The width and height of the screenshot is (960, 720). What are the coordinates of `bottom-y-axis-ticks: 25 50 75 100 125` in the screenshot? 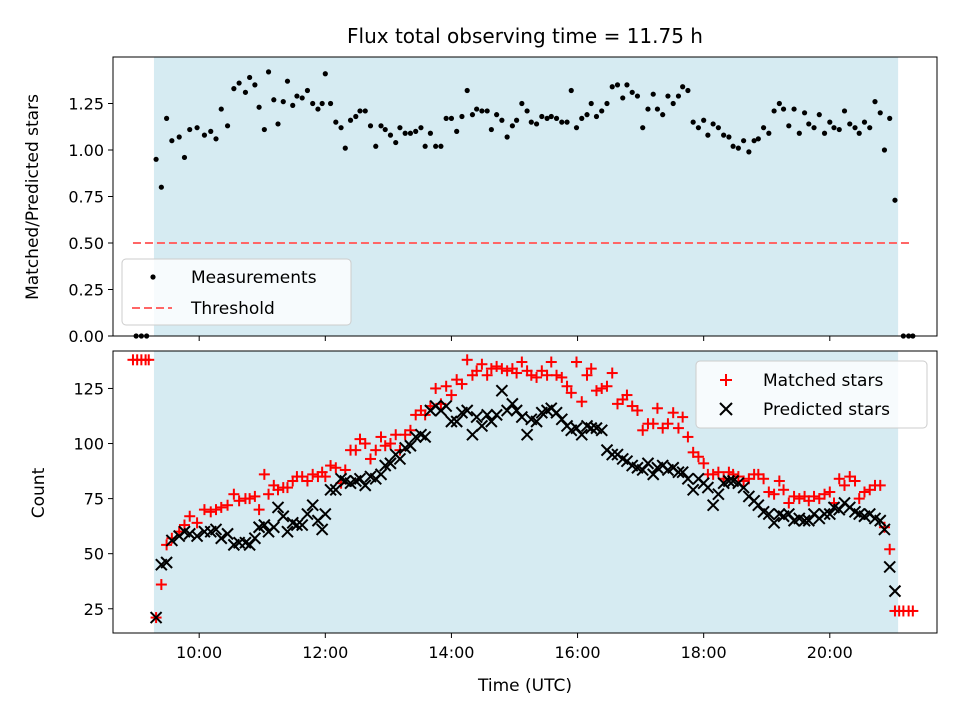 It's located at (93, 499).